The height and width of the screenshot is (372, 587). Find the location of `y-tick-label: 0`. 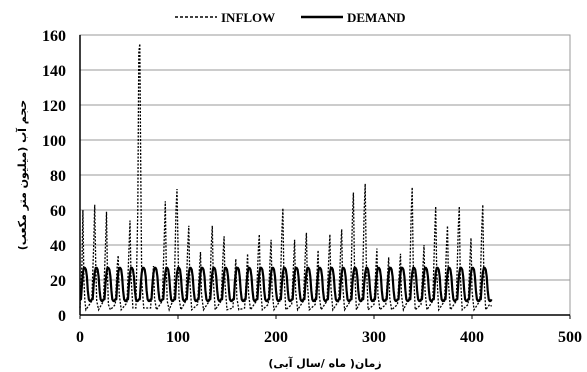

y-tick-label: 0 is located at coordinates (62, 316).